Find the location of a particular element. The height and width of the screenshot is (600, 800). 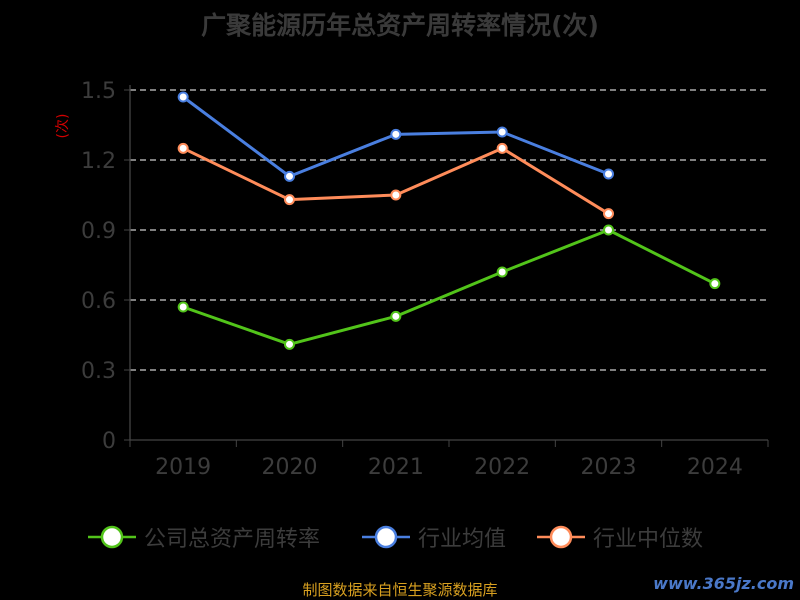

y-tick-label: 0 is located at coordinates (109, 441).